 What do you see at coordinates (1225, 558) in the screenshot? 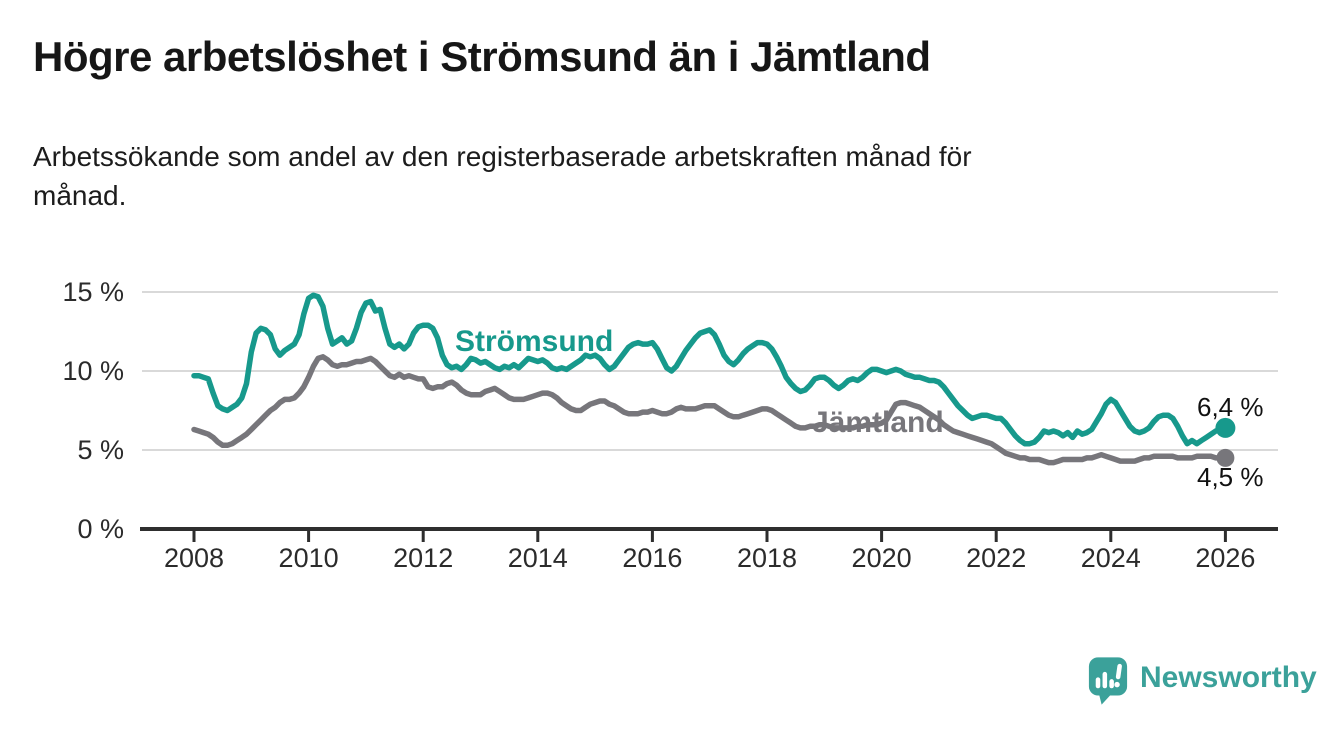
I see `x-tick-label-2026: 2026` at bounding box center [1225, 558].